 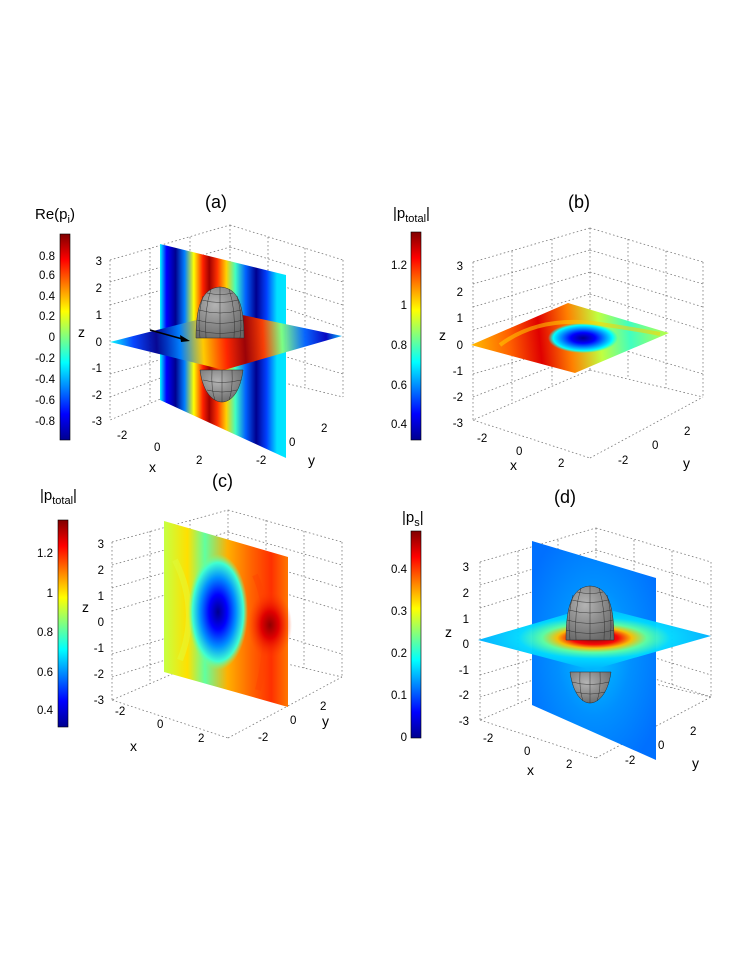 What do you see at coordinates (169, 335) in the screenshot?
I see `incident-arrow` at bounding box center [169, 335].